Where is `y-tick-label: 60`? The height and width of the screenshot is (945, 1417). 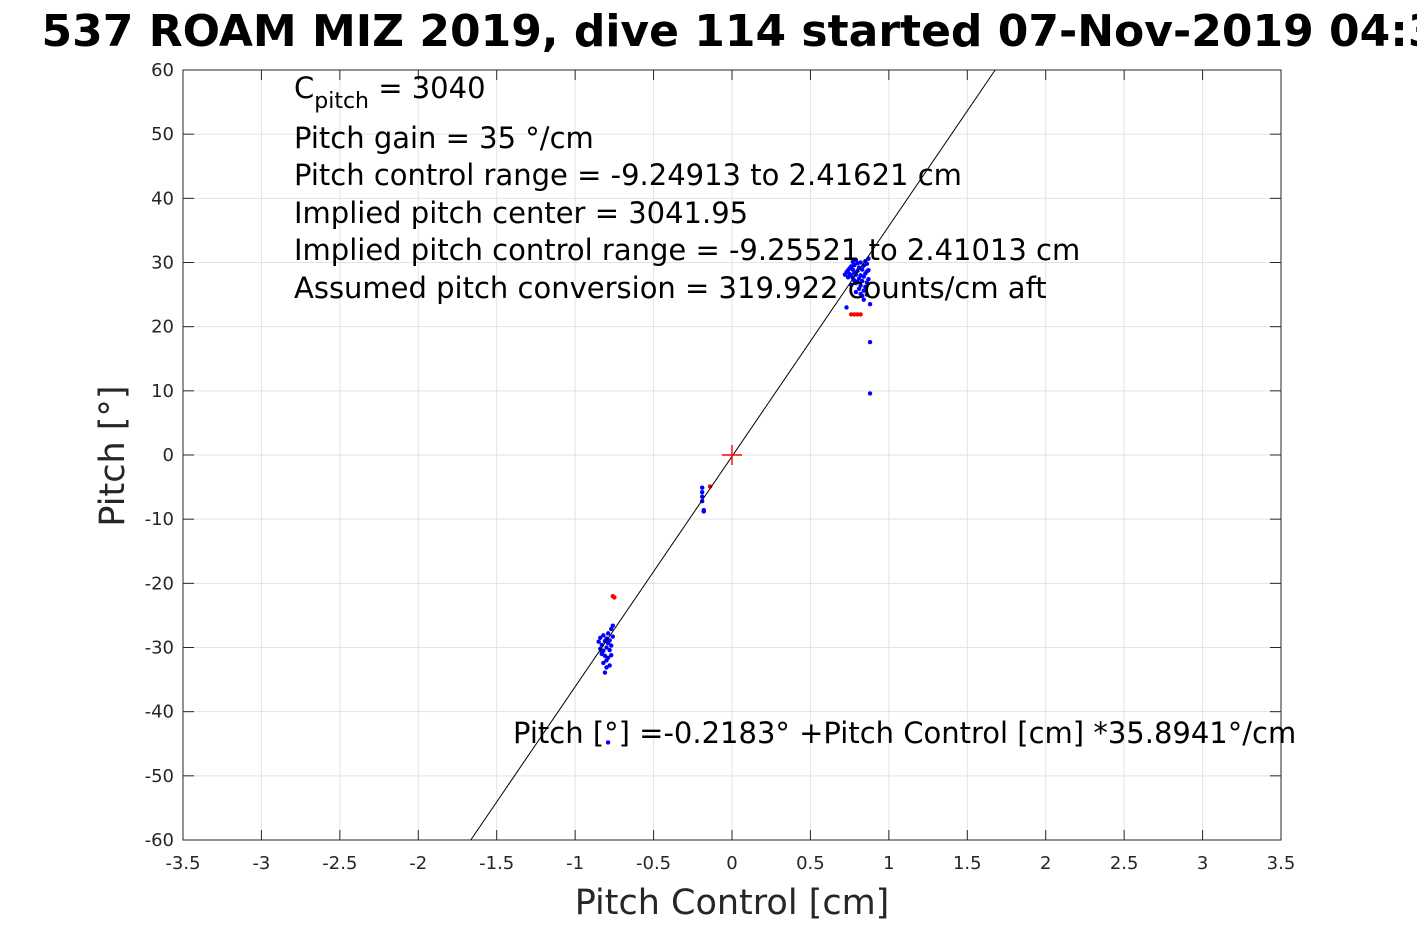
y-tick-label: 60 is located at coordinates (162, 70).